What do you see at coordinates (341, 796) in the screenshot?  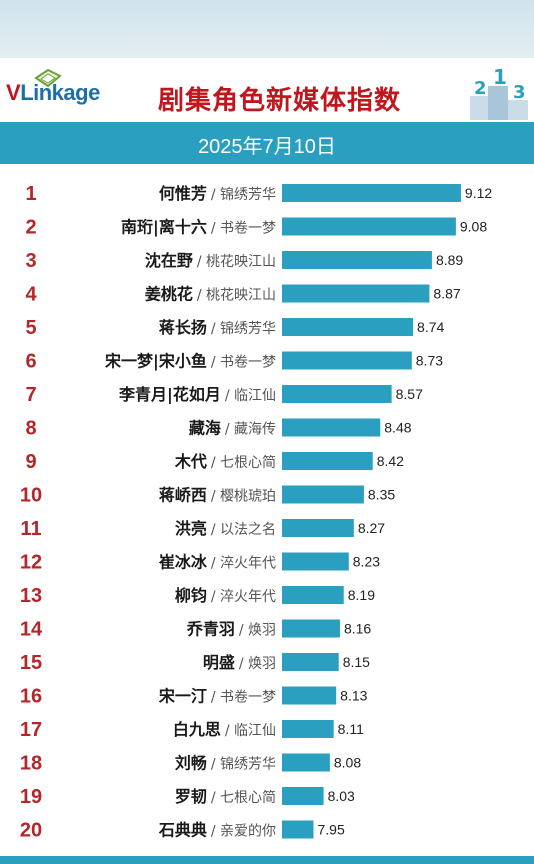 I see `value-label: 8.03` at bounding box center [341, 796].